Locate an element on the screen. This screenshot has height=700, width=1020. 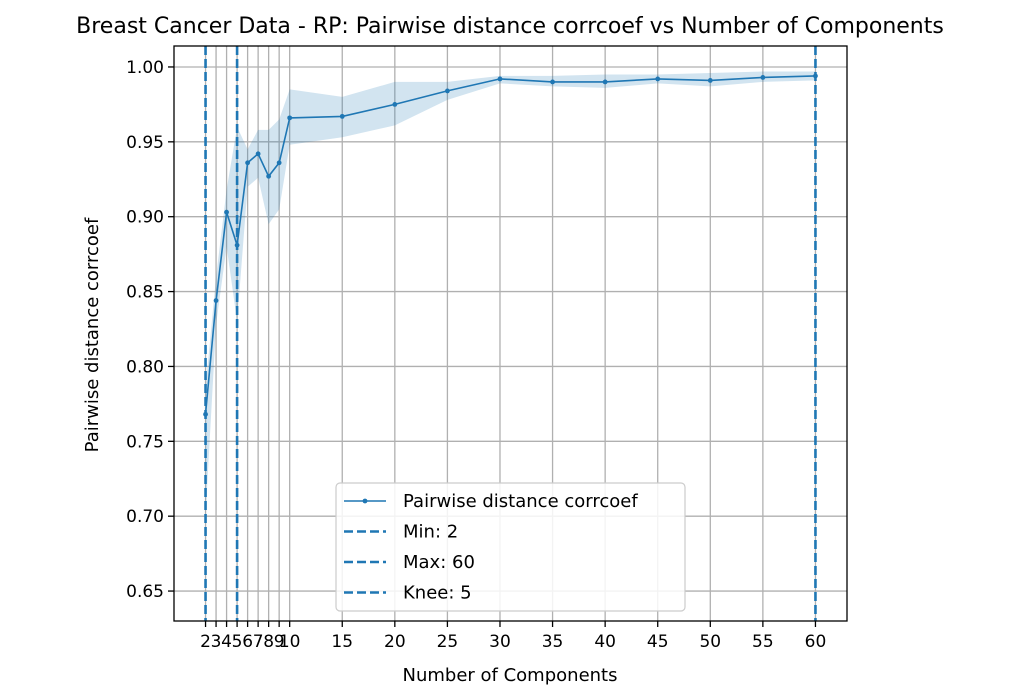
y-tick-label: 0.65 is located at coordinates (145, 592).